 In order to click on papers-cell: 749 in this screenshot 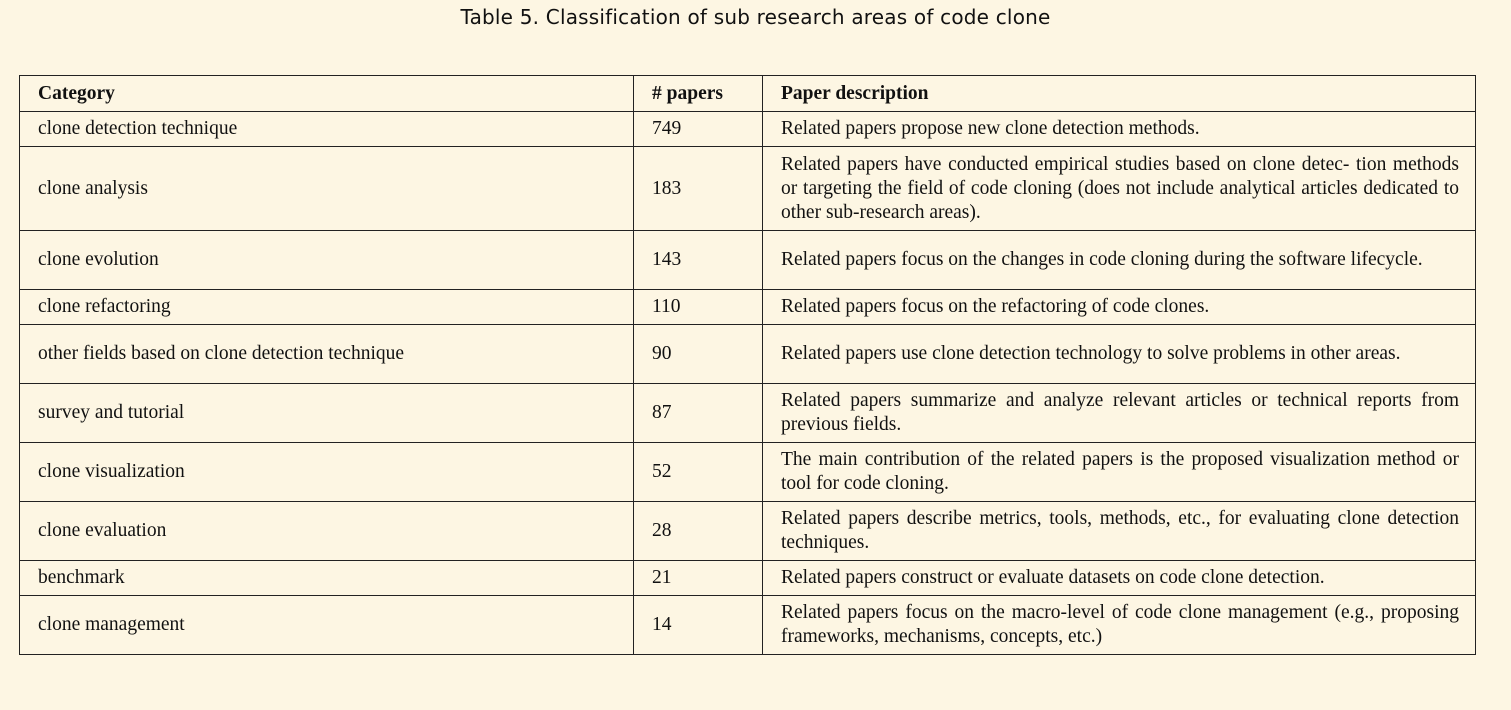, I will do `click(698, 129)`.